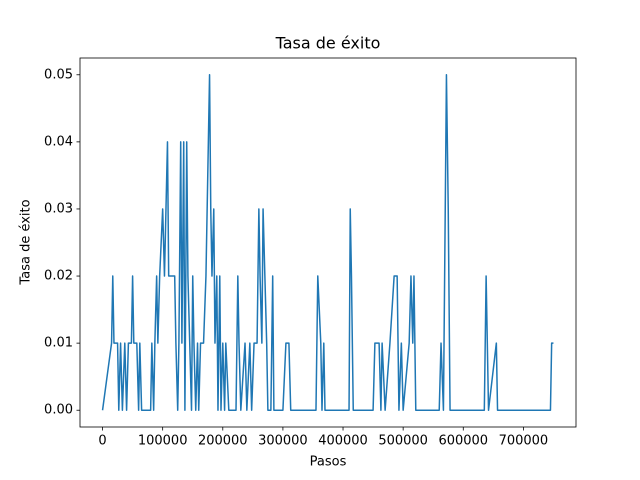  Describe the element at coordinates (163, 441) in the screenshot. I see `x-tick-label: 100000` at that location.